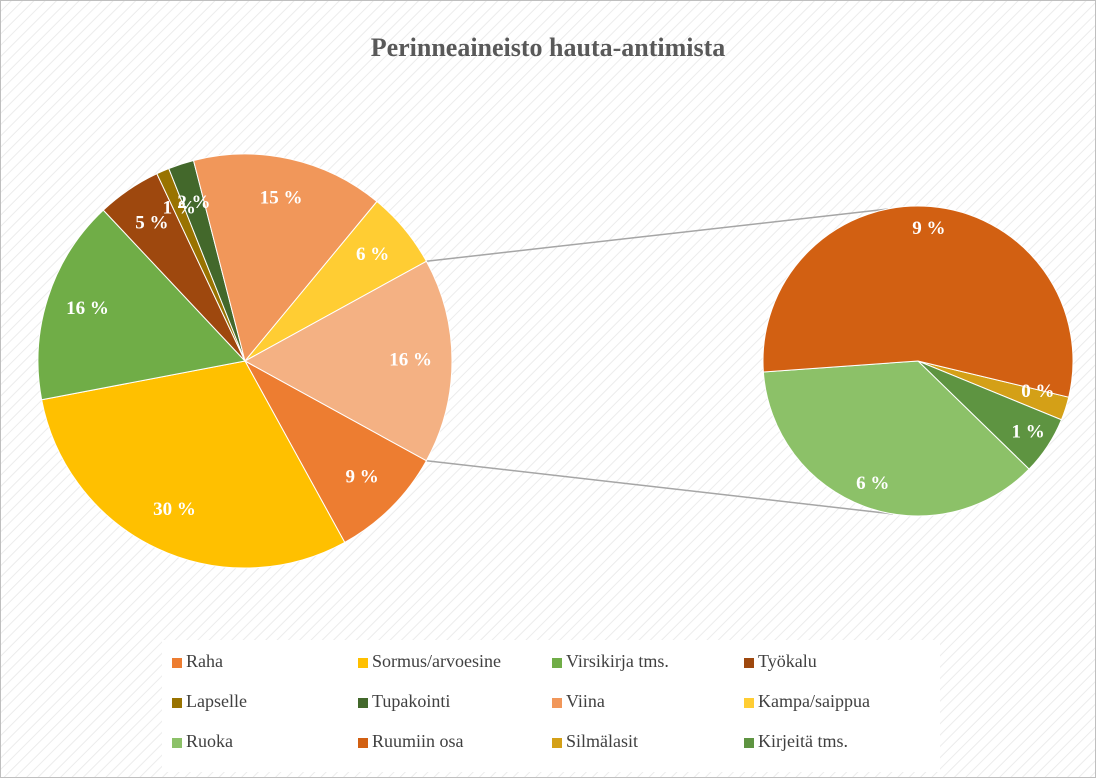 The image size is (1096, 783). What do you see at coordinates (209, 741) in the screenshot?
I see `legend-label: Ruoka` at bounding box center [209, 741].